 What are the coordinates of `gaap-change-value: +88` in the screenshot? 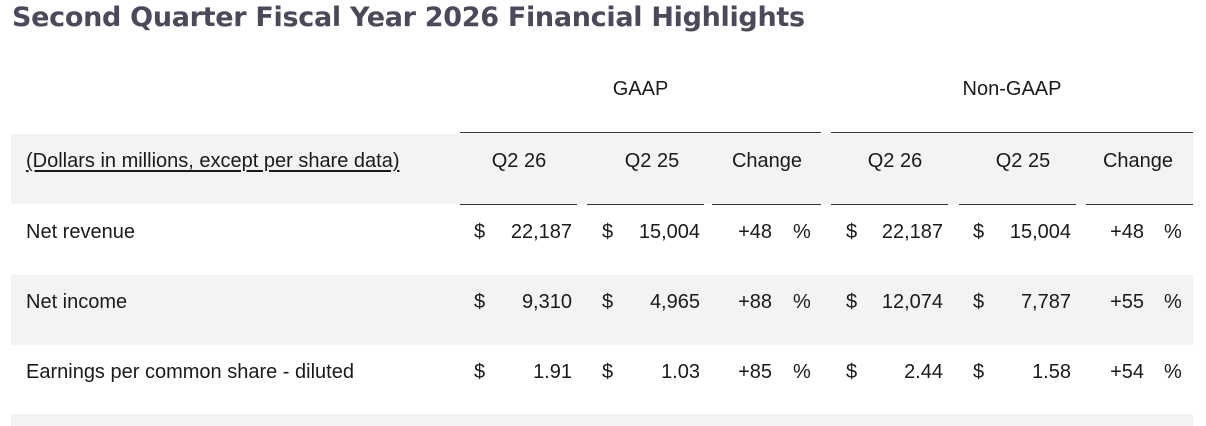 It's located at (755, 302).